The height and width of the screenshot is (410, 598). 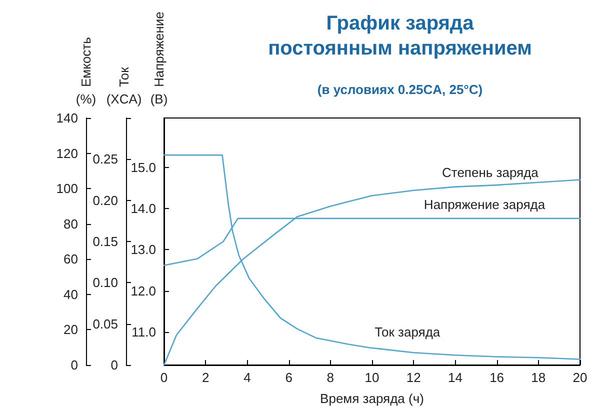 I want to click on x-tick-label: 2, so click(x=206, y=377).